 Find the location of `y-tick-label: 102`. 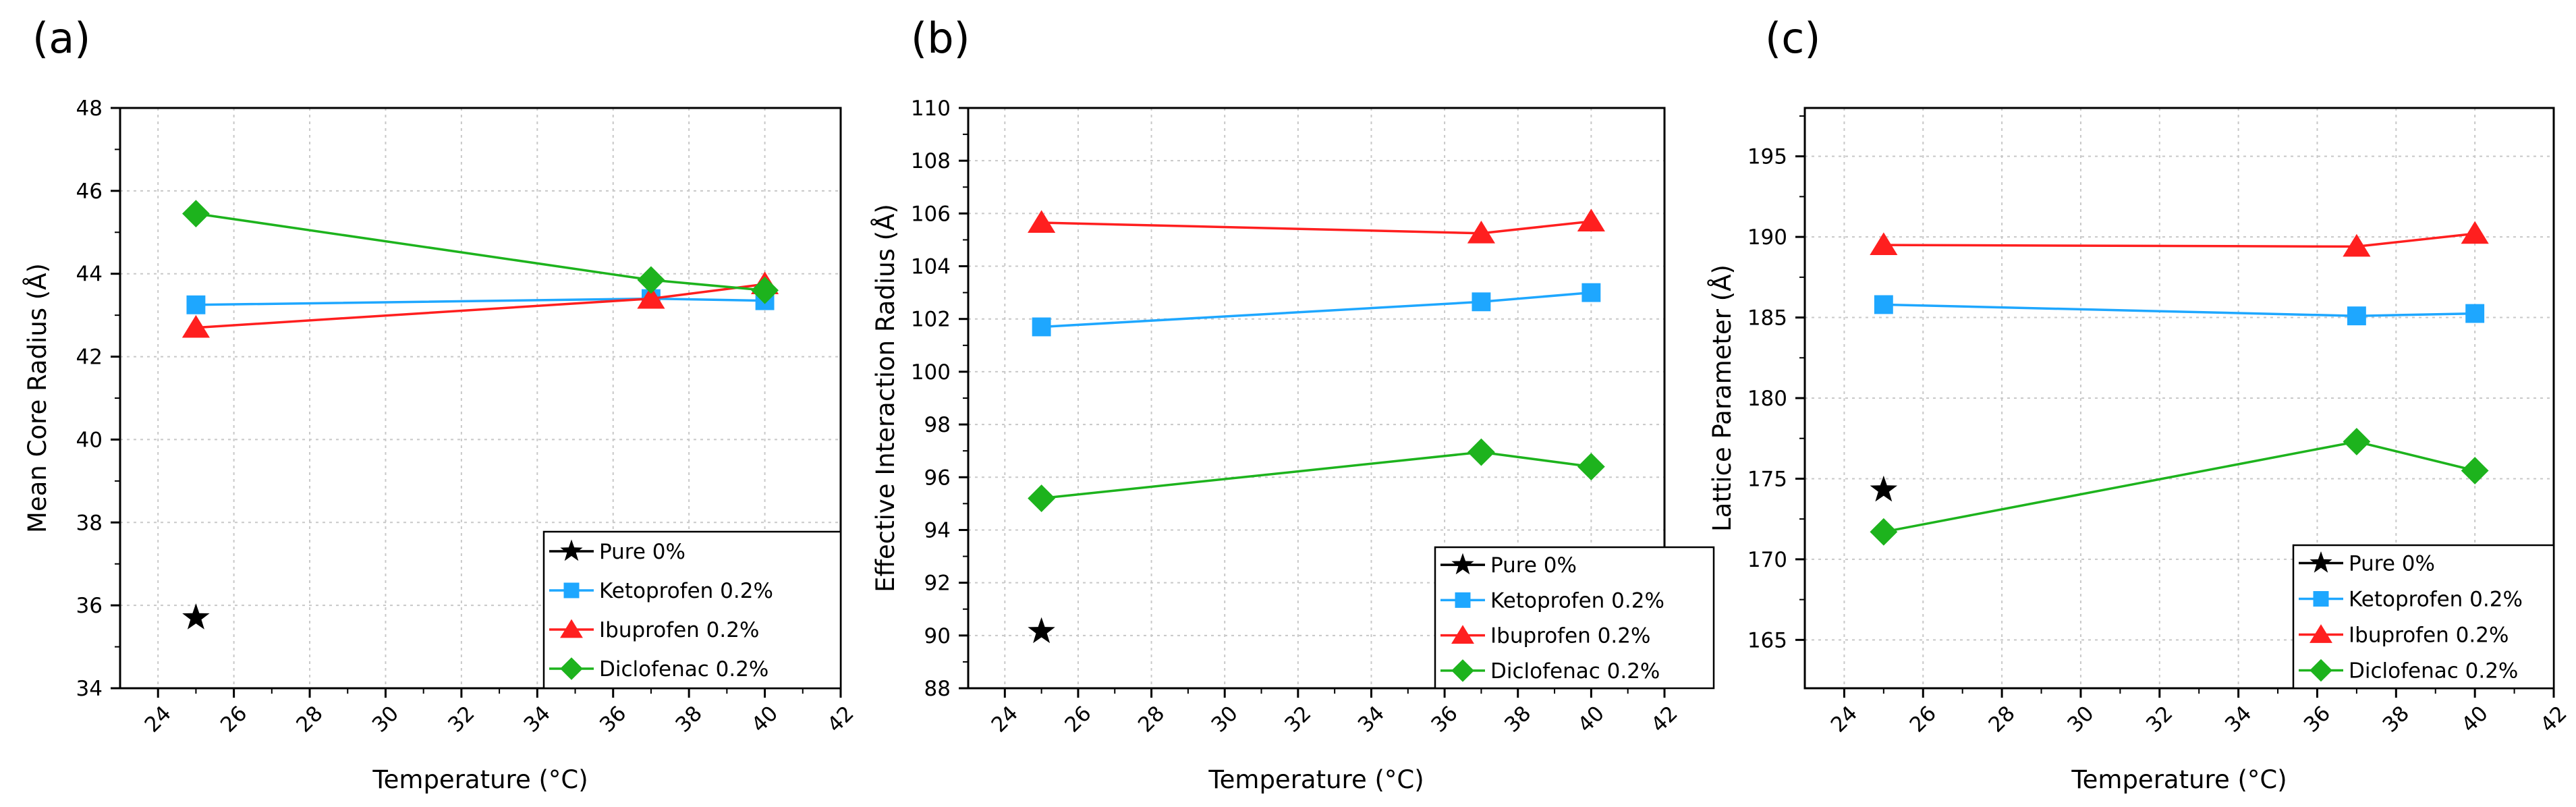

y-tick-label: 102 is located at coordinates (931, 320).